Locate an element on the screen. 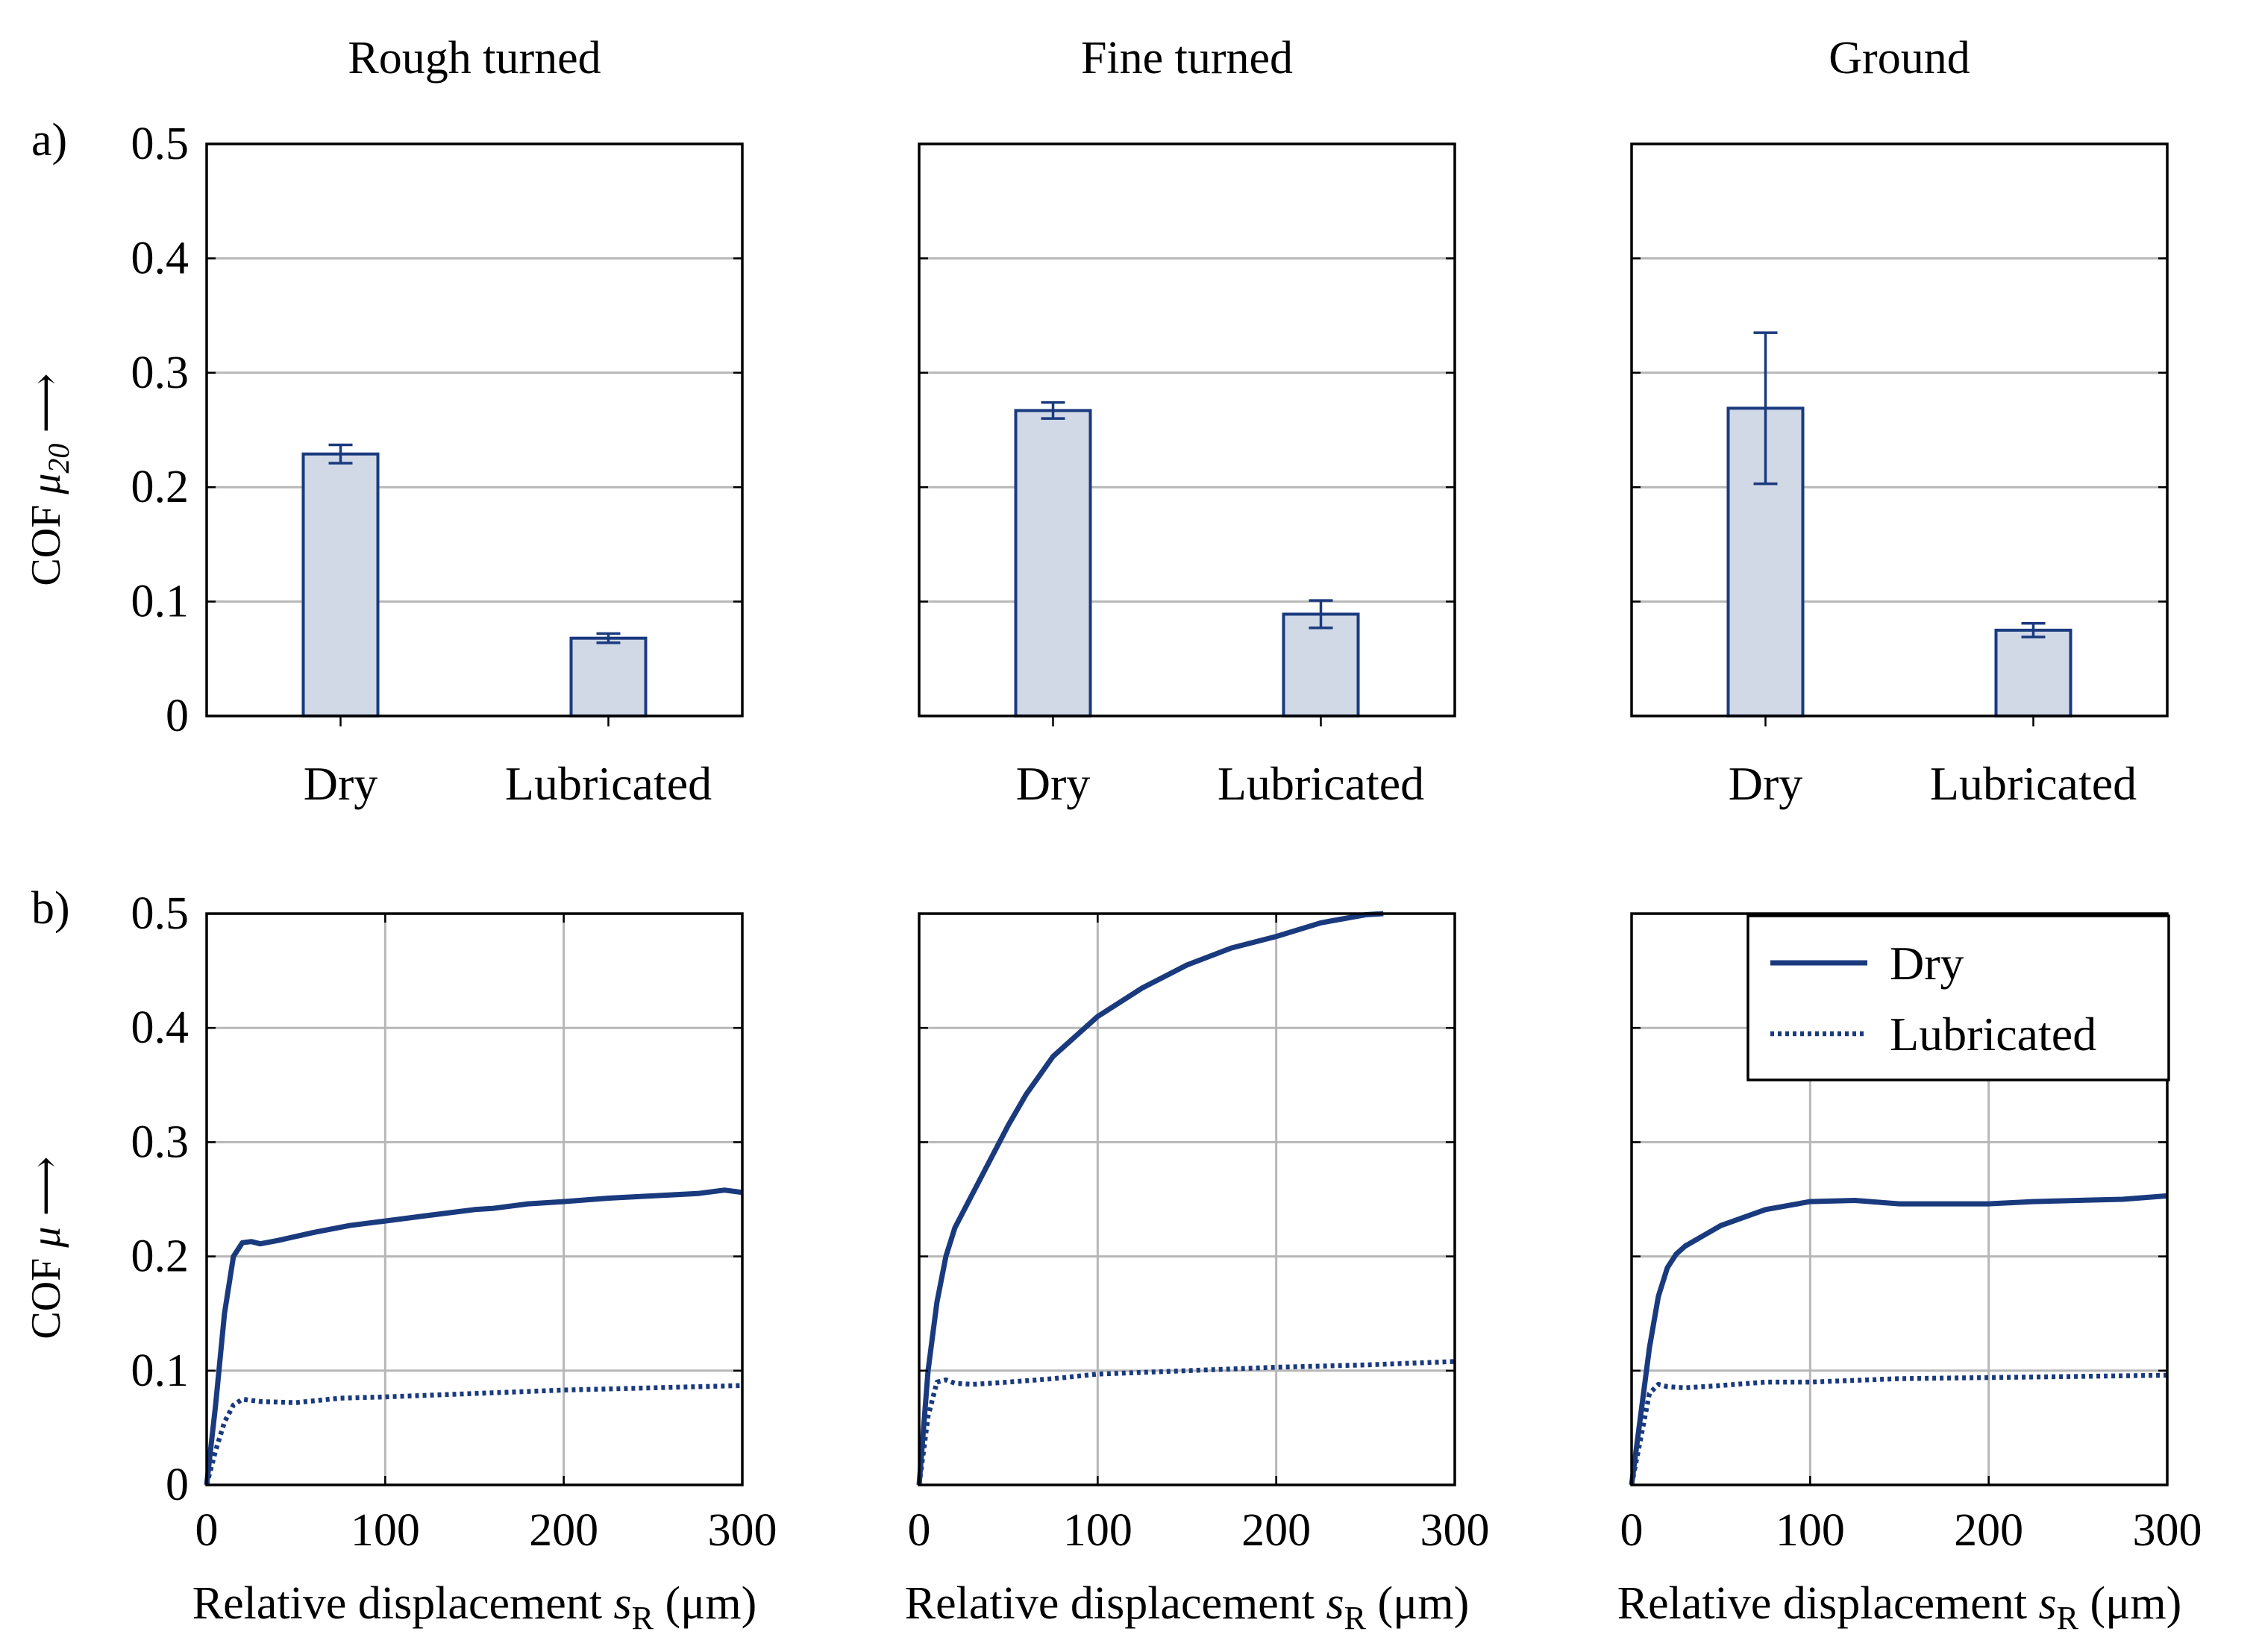  y-axis-label-b-symbol: μ is located at coordinates (46, 1238).